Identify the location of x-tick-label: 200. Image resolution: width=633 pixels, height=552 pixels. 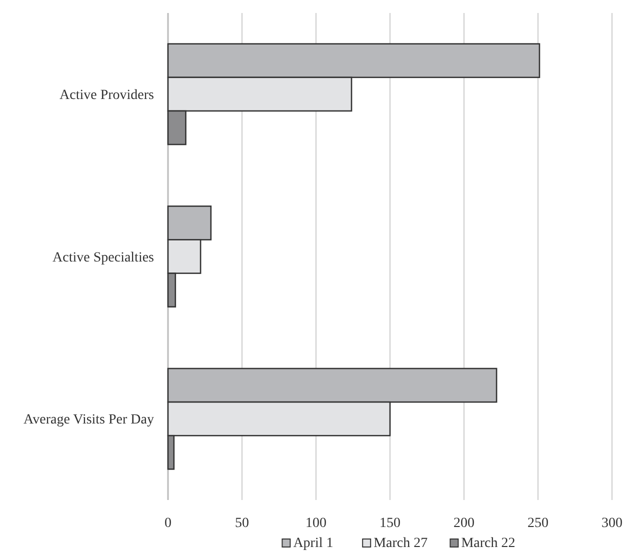
(464, 523).